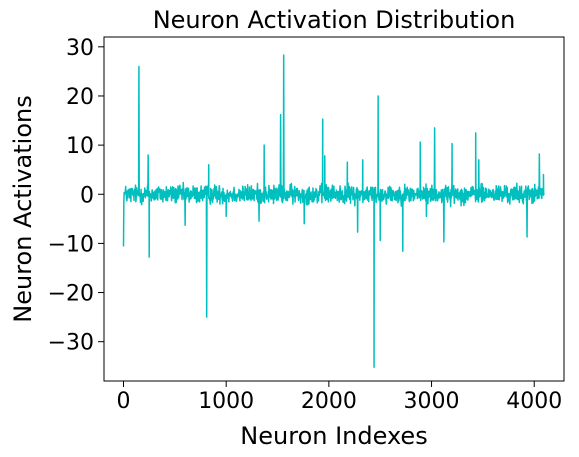 Image resolution: width=579 pixels, height=457 pixels. What do you see at coordinates (80, 97) in the screenshot?
I see `y-tick-label: 20` at bounding box center [80, 97].